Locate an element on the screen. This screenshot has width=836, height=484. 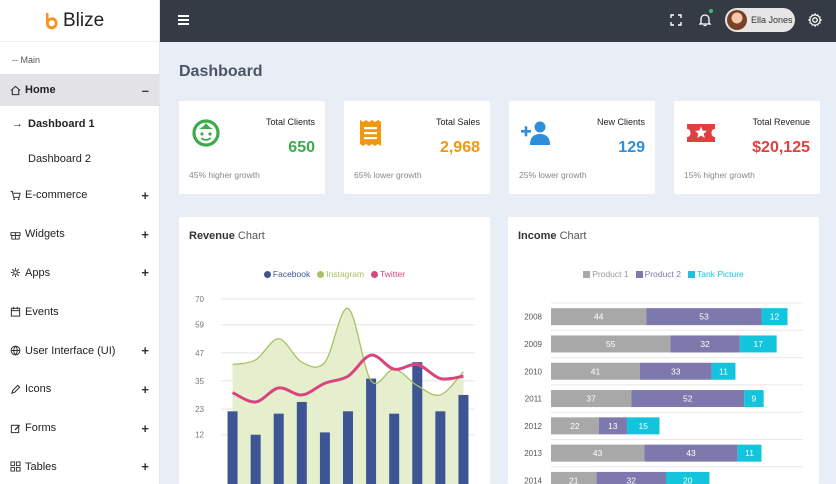
notification-dot is located at coordinates (711, 11).